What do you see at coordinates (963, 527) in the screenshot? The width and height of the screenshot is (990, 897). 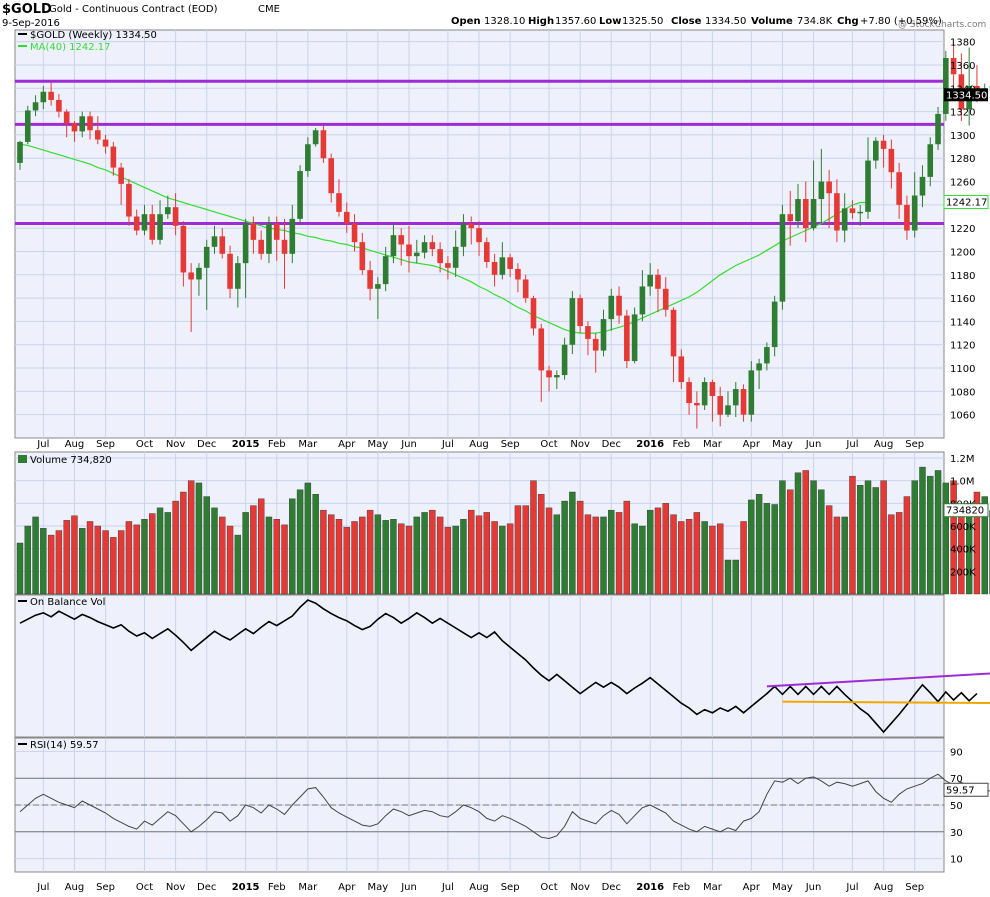 I see `volume-tick-label: 600K` at bounding box center [963, 527].